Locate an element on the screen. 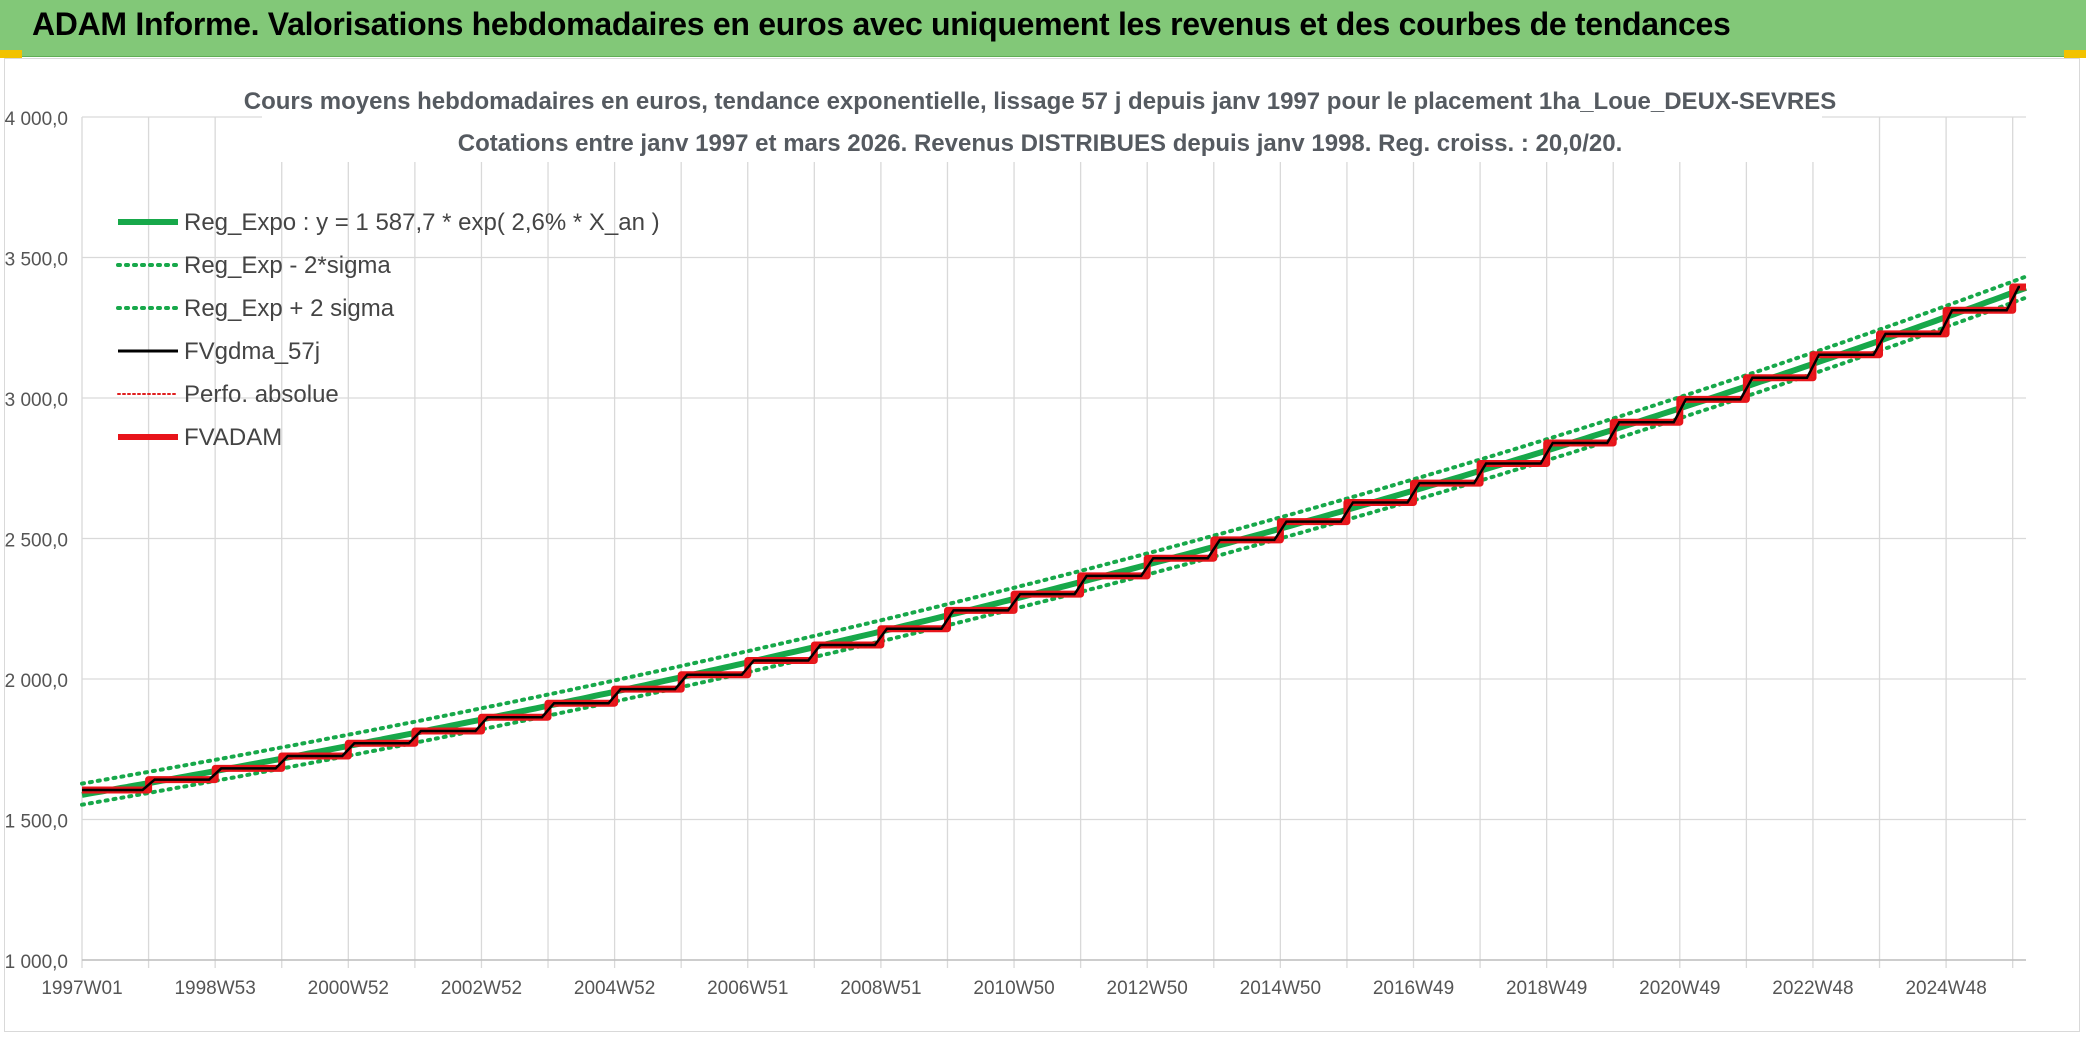  corner-accent-left is located at coordinates (11, 54).